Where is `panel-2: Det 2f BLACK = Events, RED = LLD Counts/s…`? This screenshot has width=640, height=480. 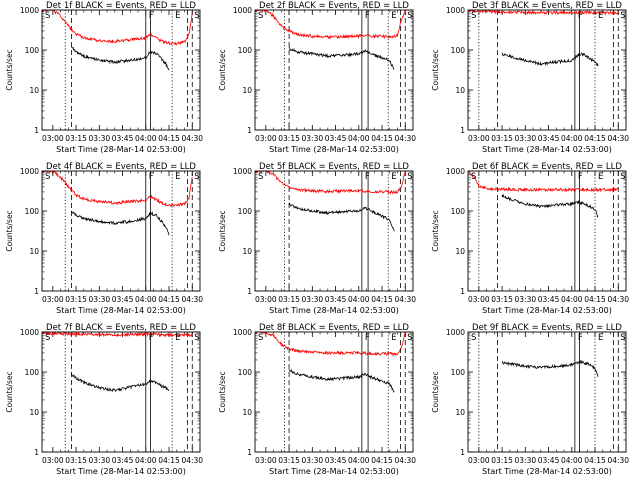
panel-2: Det 2f BLACK = Events, RED = LLD Counts/s… is located at coordinates (317, 77).